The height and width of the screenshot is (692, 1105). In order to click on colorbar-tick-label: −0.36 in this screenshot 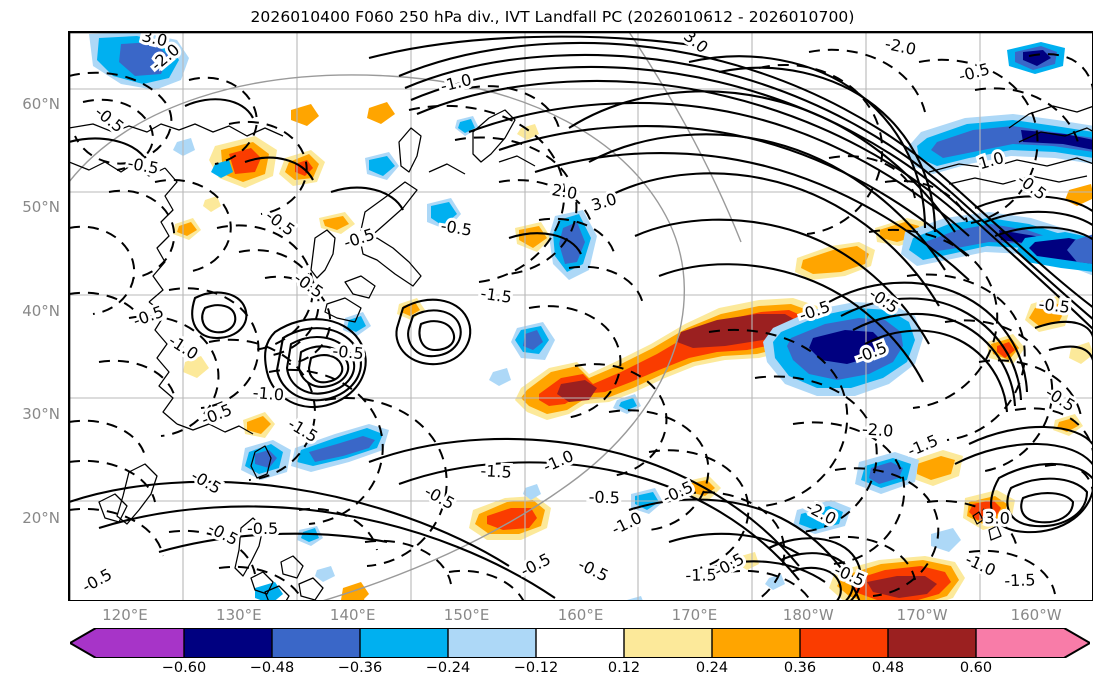, I will do `click(360, 668)`.